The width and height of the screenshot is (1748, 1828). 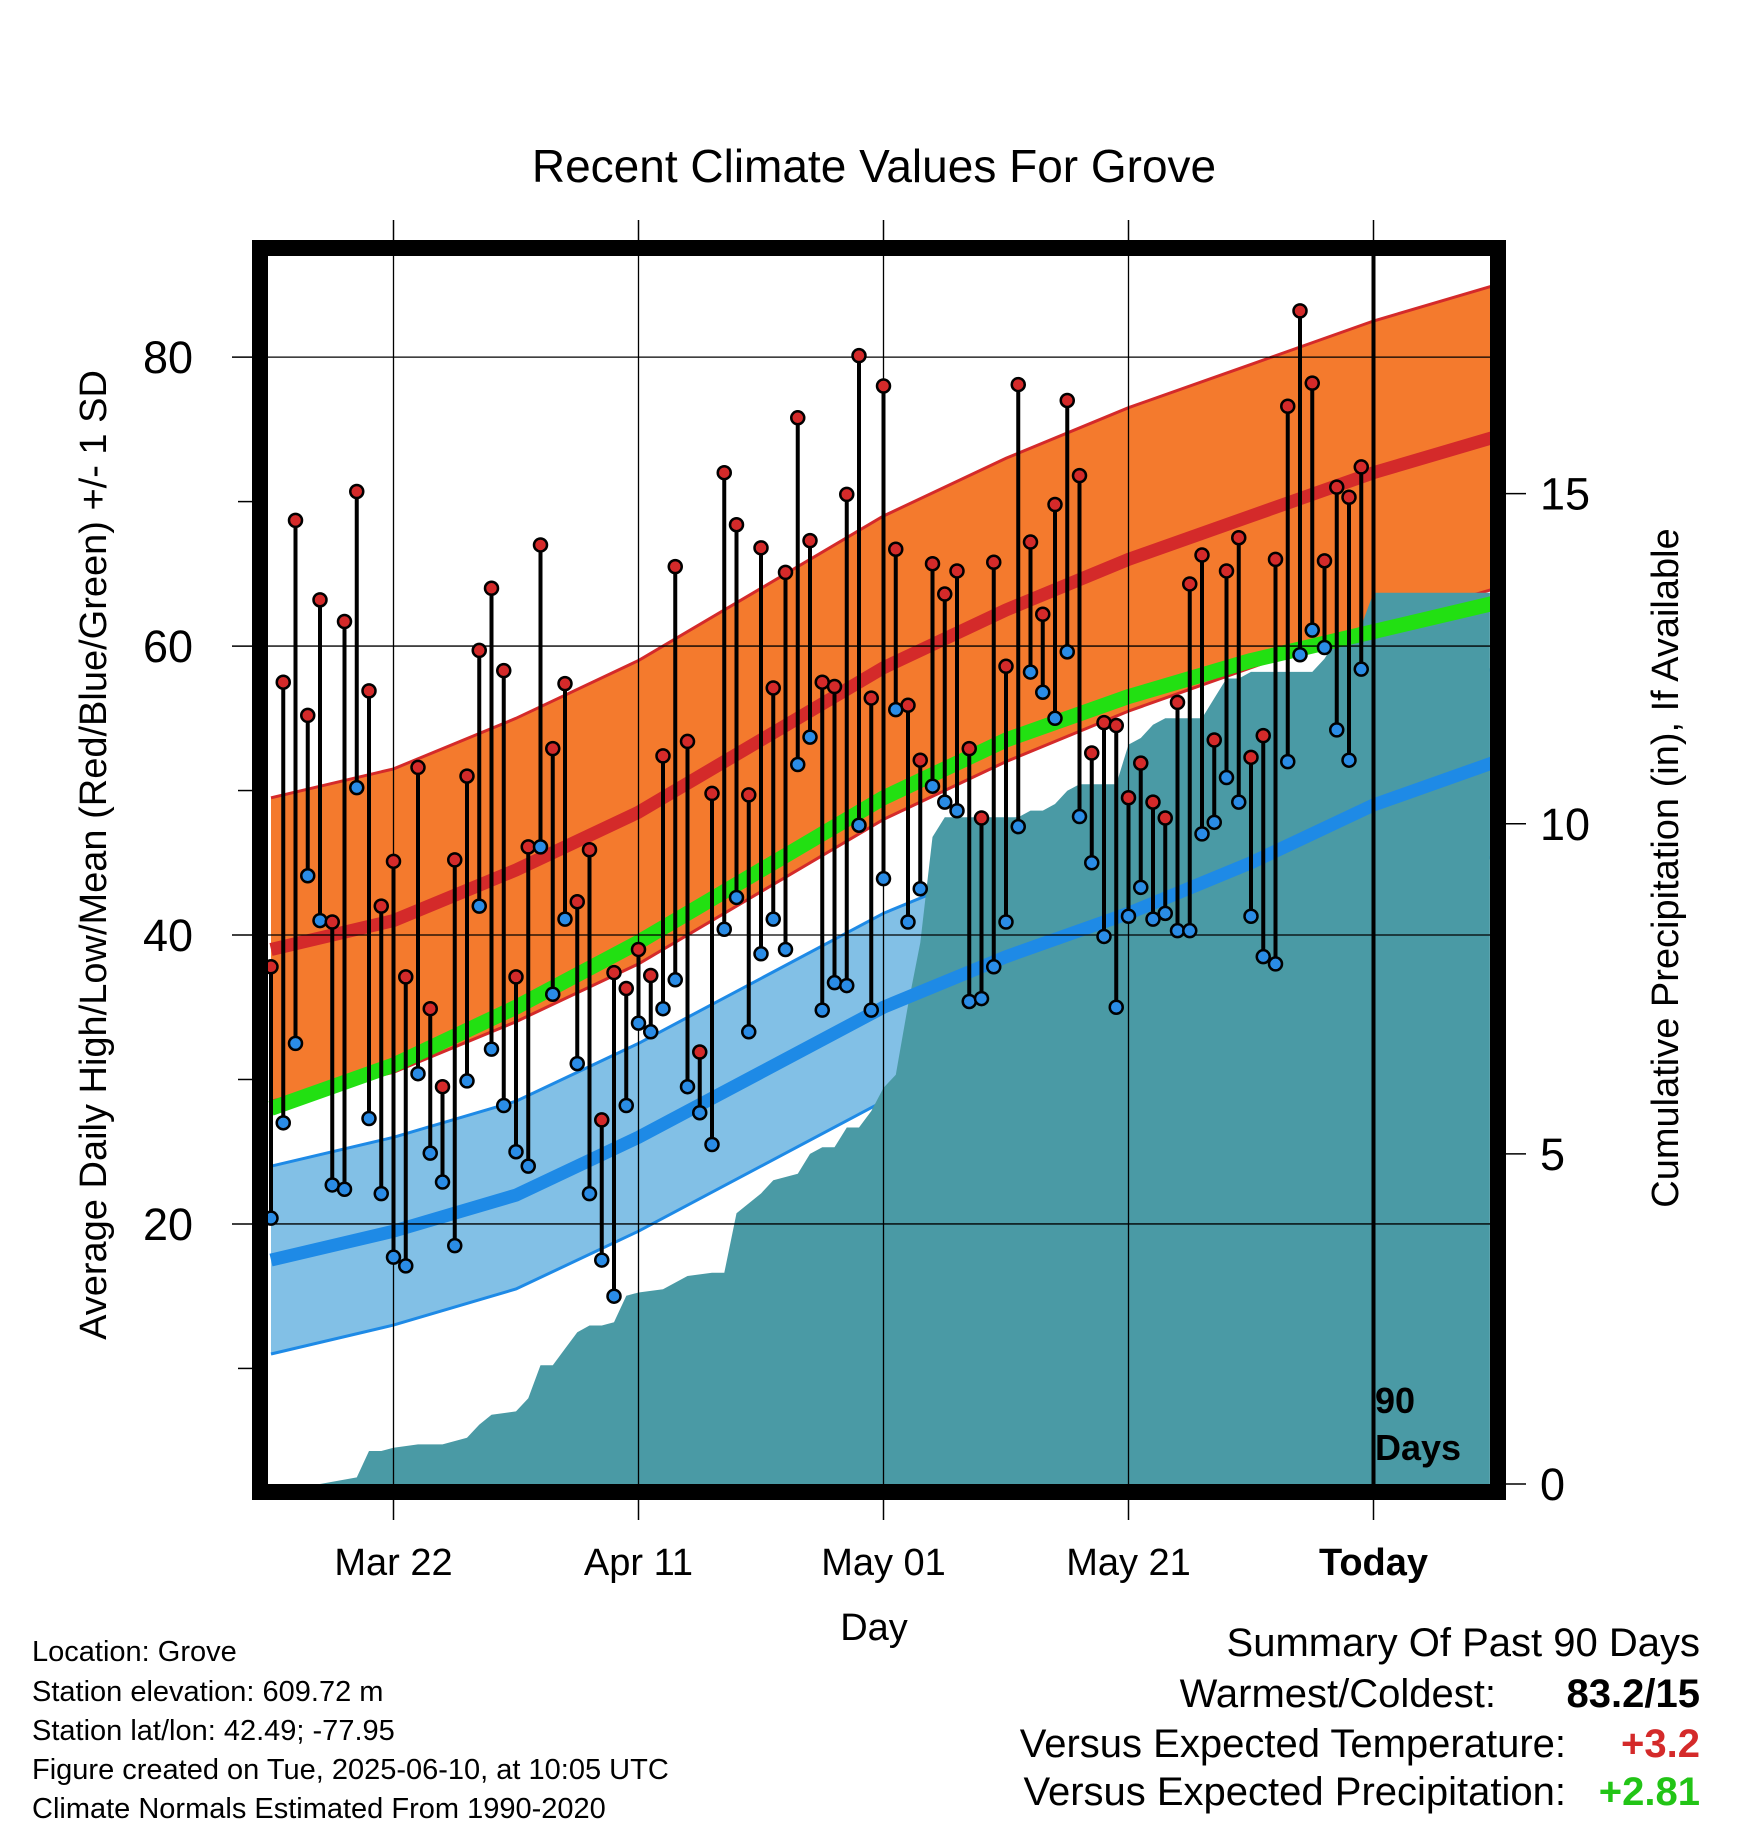 I want to click on warm-cold-label: Warmest/Coldest:, so click(x=1337, y=1694).